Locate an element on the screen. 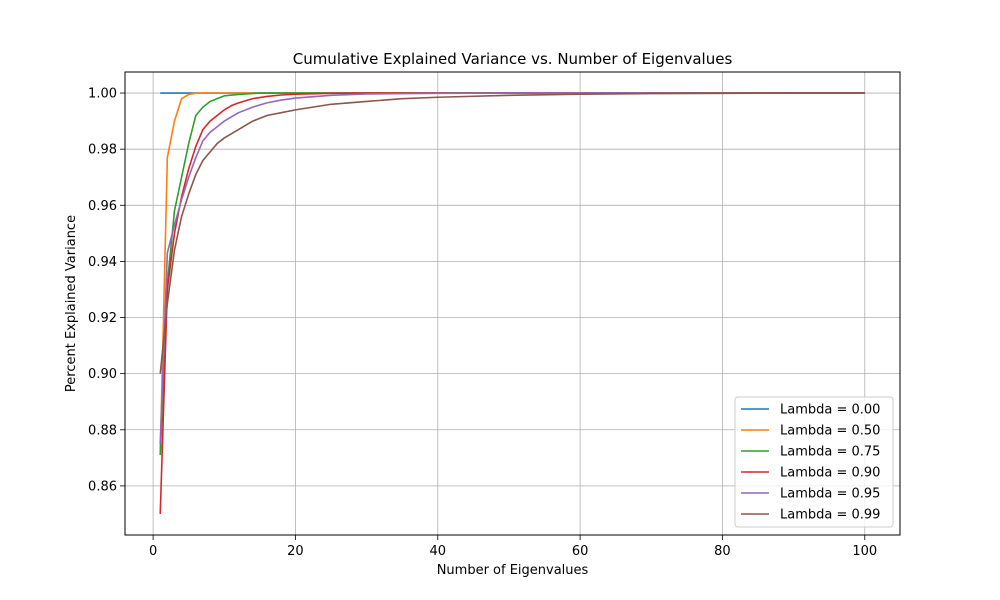  x-tick-label: 40 is located at coordinates (438, 551).